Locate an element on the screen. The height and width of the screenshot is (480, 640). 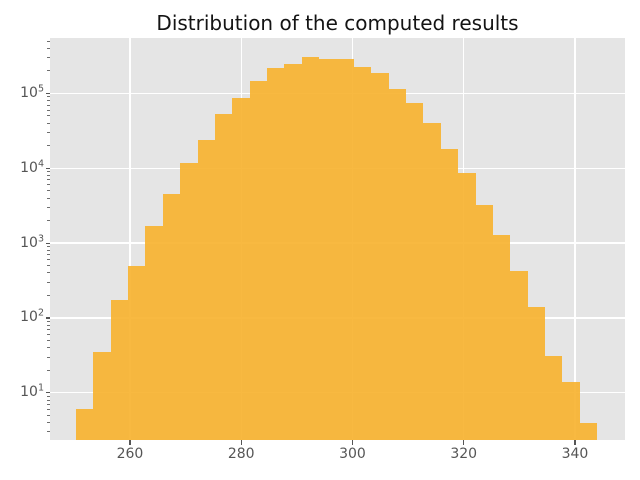
y-tick-label: 10⁴ is located at coordinates (32, 167).